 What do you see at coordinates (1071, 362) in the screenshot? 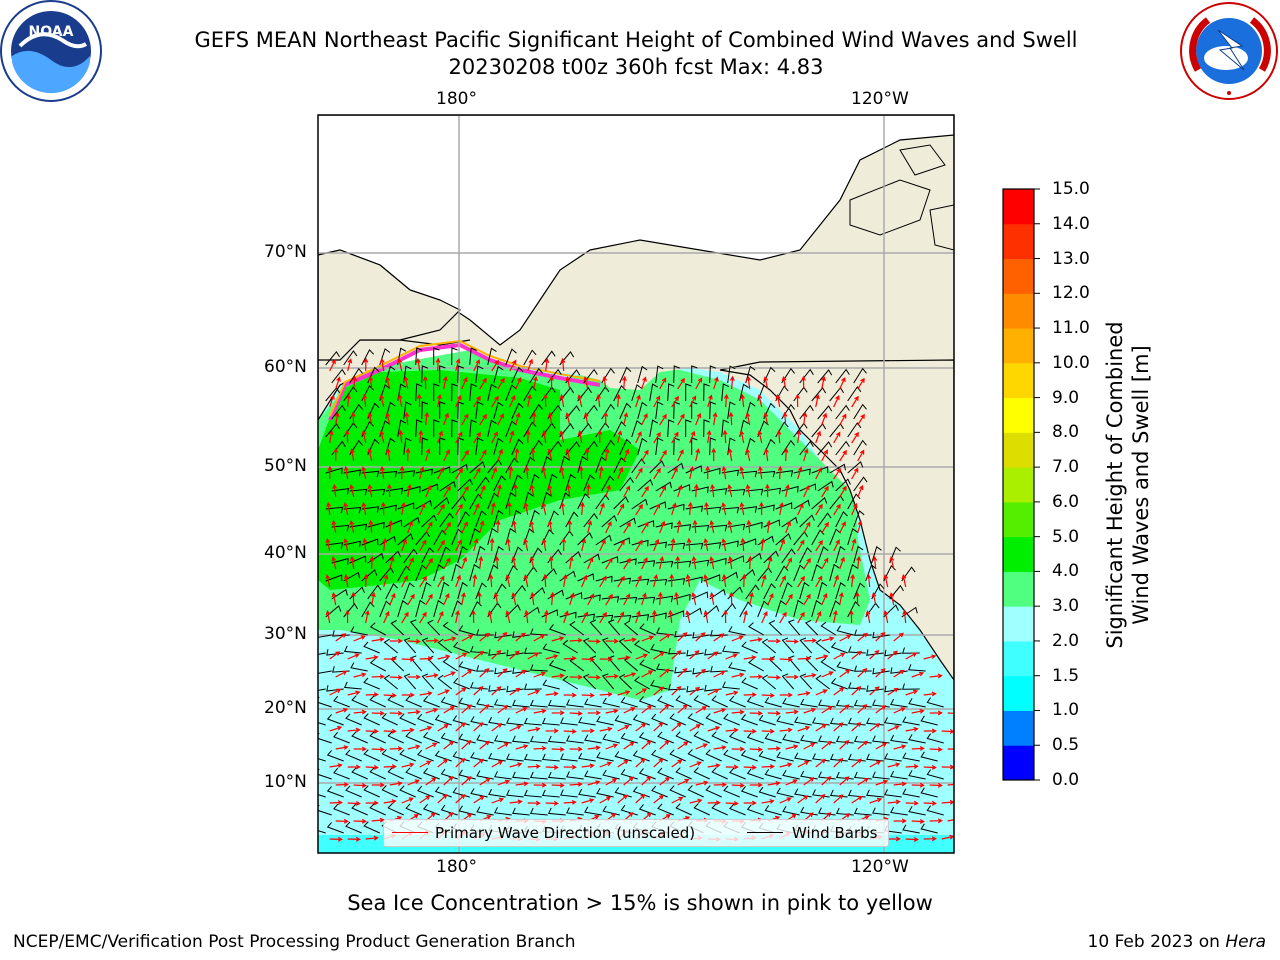
I see `colorbar-tick-label: 10.0` at bounding box center [1071, 362].